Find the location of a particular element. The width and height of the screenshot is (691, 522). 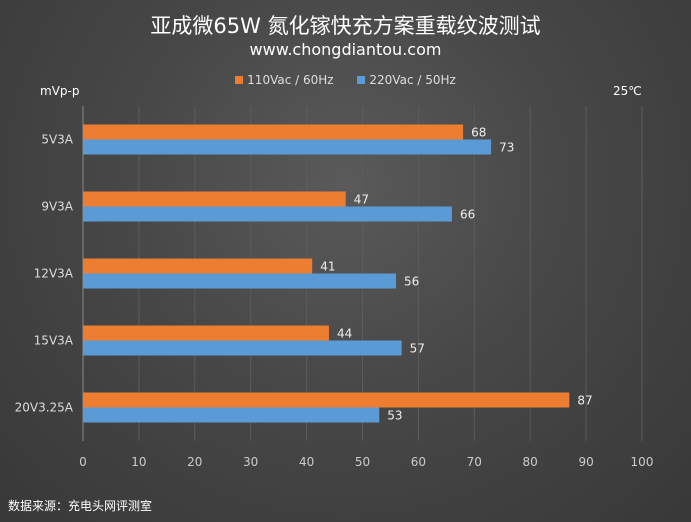

legend-label-220: 220Vac / 50Hz is located at coordinates (412, 80).